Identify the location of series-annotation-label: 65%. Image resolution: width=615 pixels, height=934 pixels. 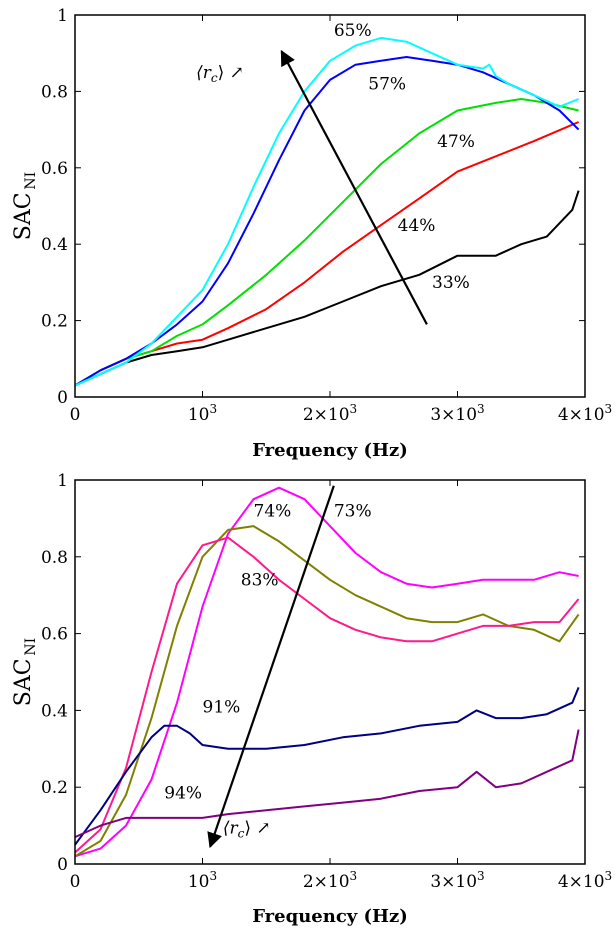
(353, 31).